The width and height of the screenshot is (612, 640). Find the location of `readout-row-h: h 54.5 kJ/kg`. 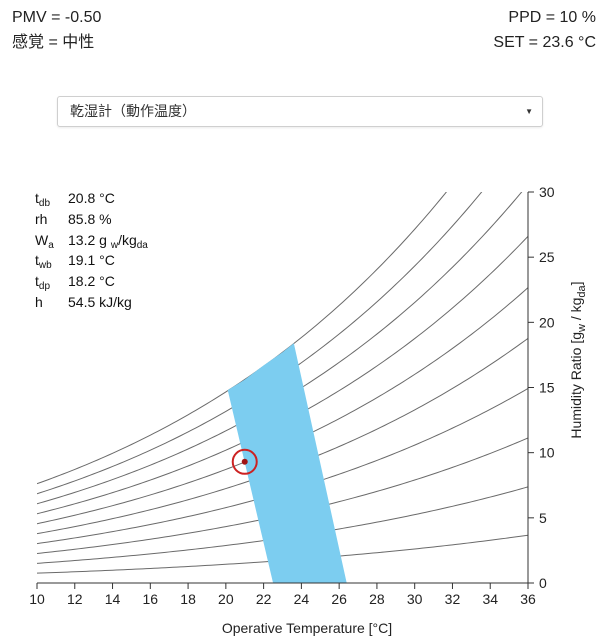

readout-row-h: h 54.5 kJ/kg is located at coordinates (91, 302).